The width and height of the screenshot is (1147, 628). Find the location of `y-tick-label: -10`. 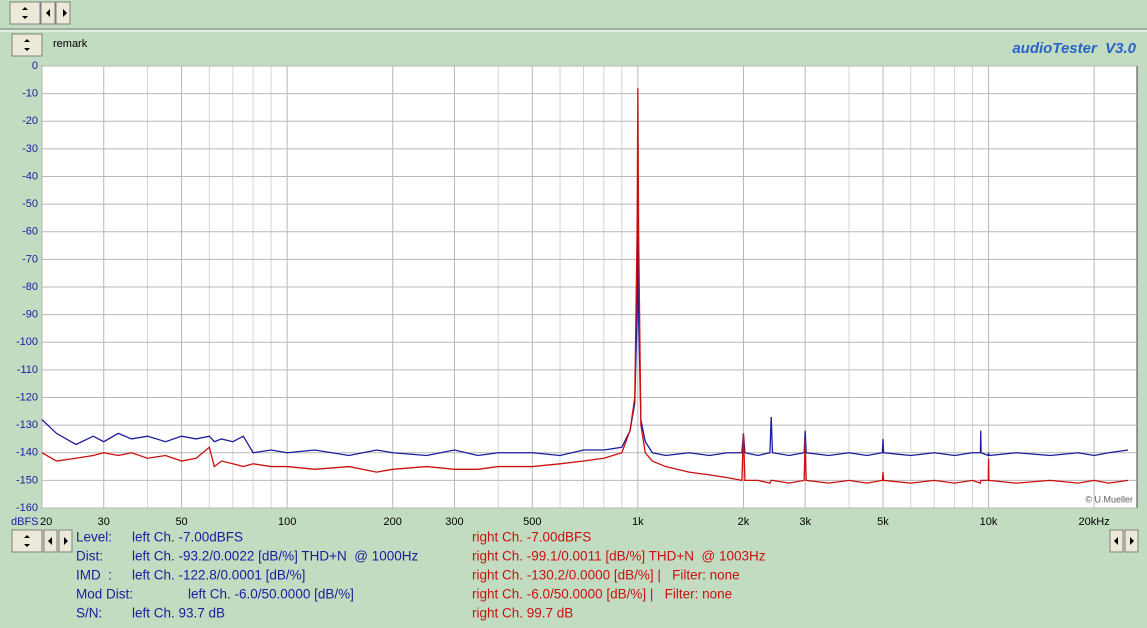

y-tick-label: -10 is located at coordinates (30, 94).